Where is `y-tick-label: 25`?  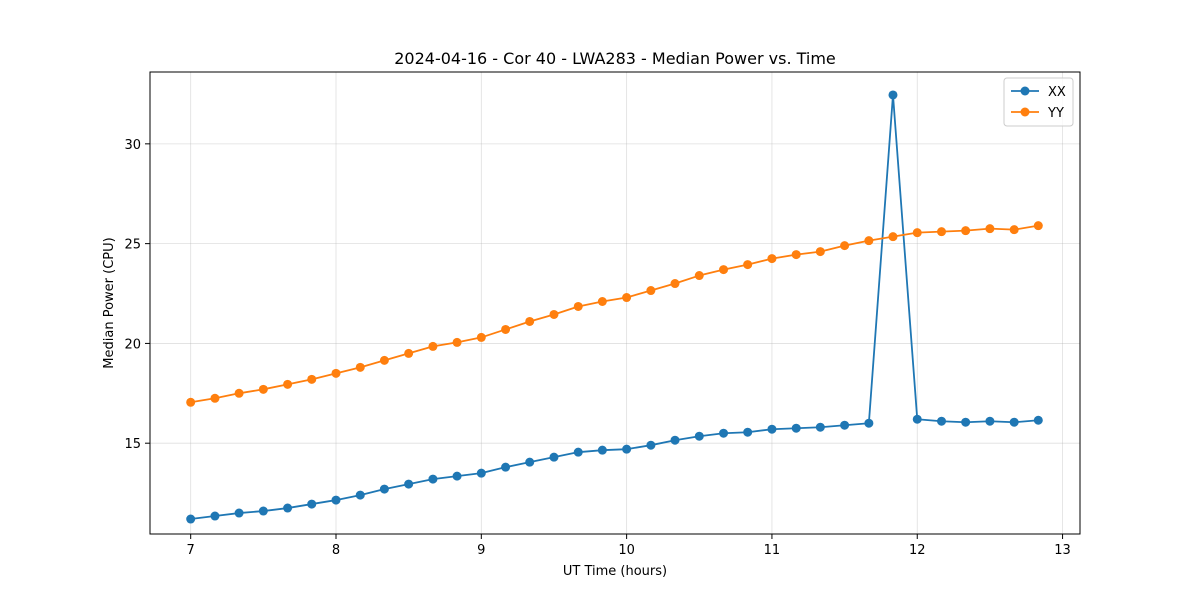
y-tick-label: 25 is located at coordinates (132, 245).